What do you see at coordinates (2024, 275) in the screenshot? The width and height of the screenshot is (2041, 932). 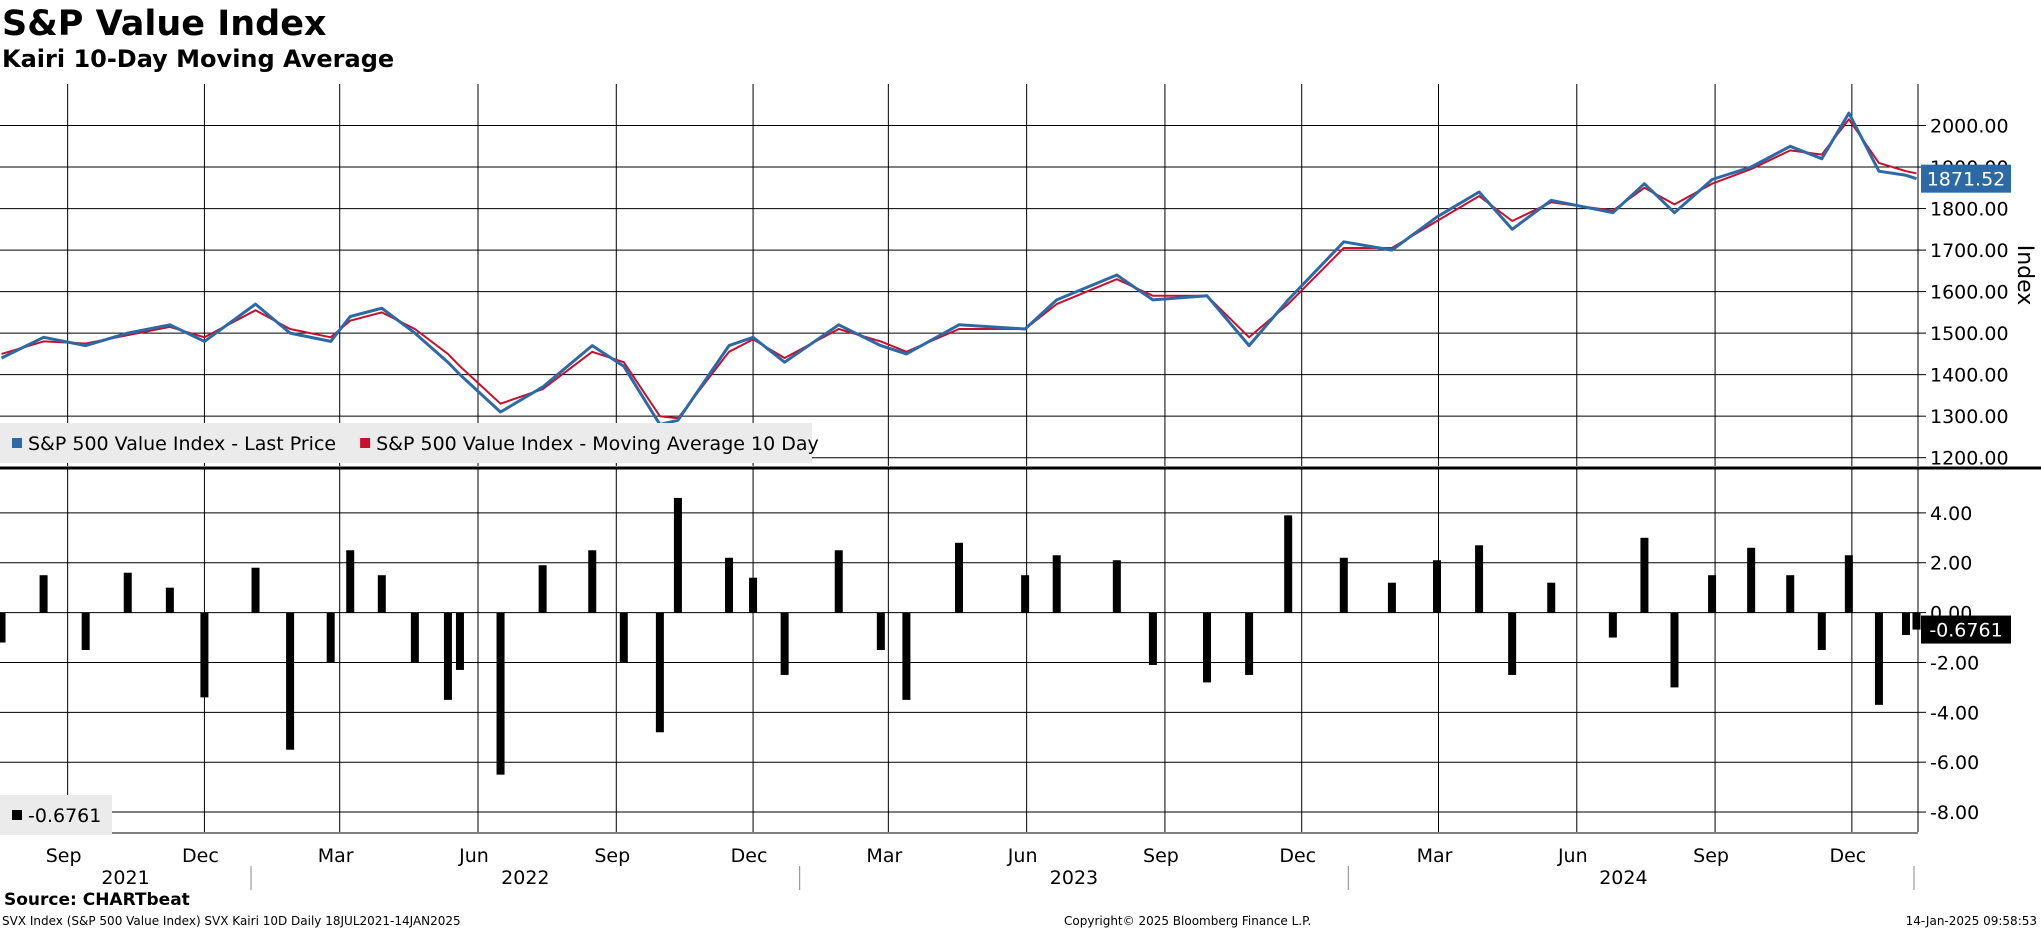 I see `y-axis-title: Index` at bounding box center [2024, 275].